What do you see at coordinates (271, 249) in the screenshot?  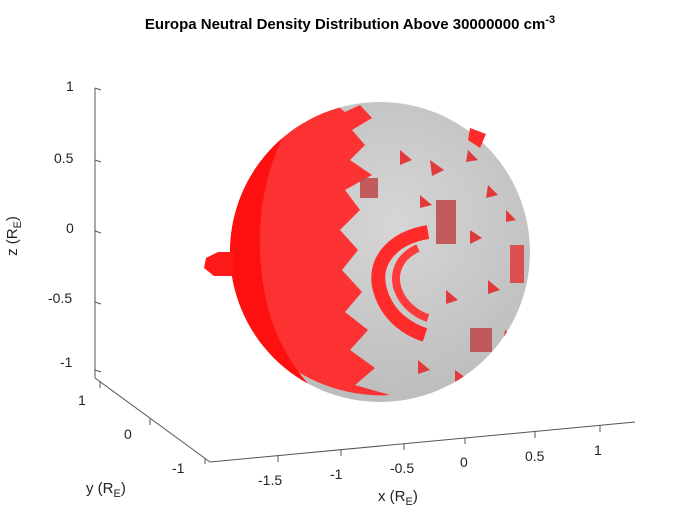 I see `density-shade-left` at bounding box center [271, 249].